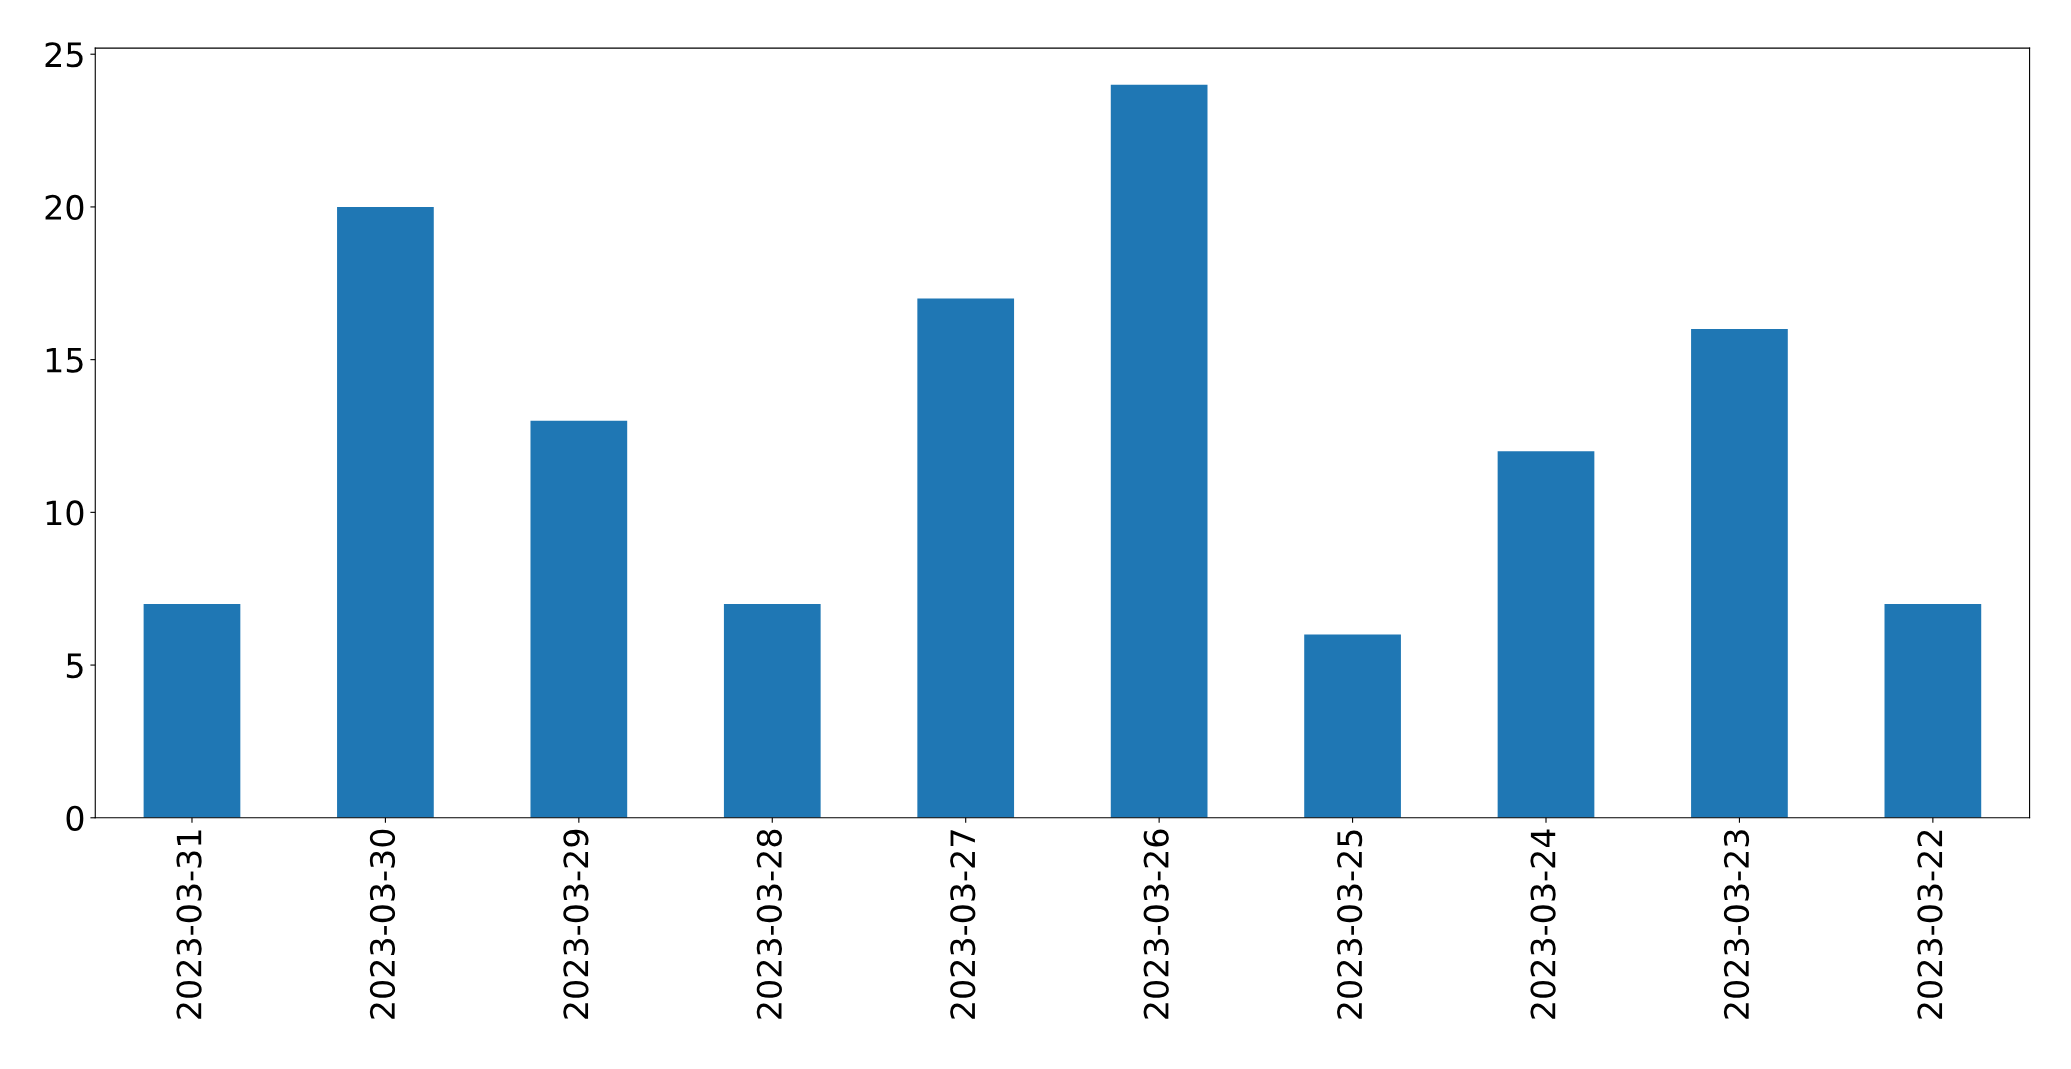 The height and width of the screenshot is (1069, 2071). What do you see at coordinates (769, 924) in the screenshot?
I see `x-tick-label: 2023-03-28` at bounding box center [769, 924].